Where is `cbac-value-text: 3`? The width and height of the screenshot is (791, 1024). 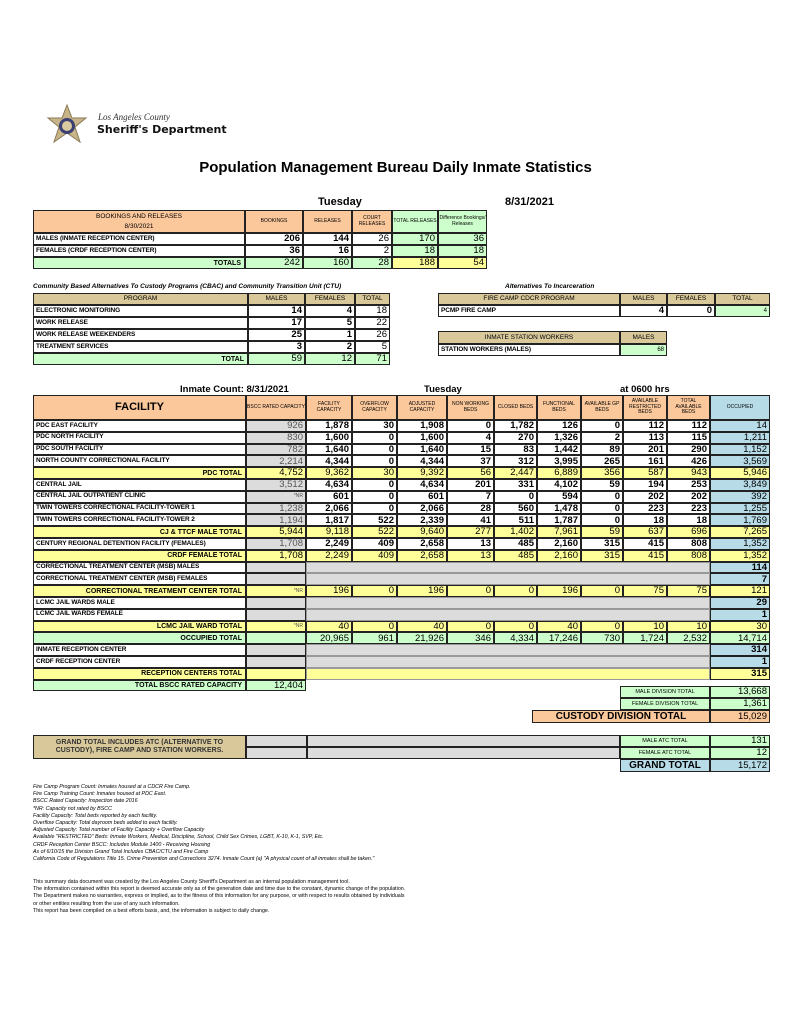
cbac-value-text: 3 is located at coordinates (299, 347).